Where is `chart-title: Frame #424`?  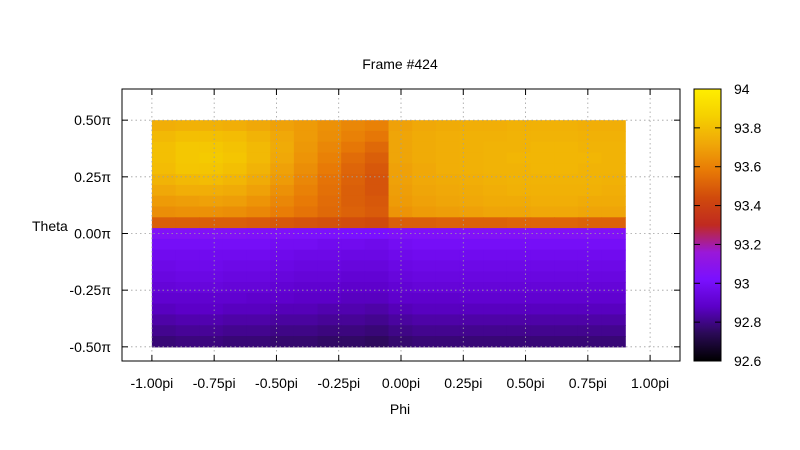 chart-title: Frame #424 is located at coordinates (400, 64).